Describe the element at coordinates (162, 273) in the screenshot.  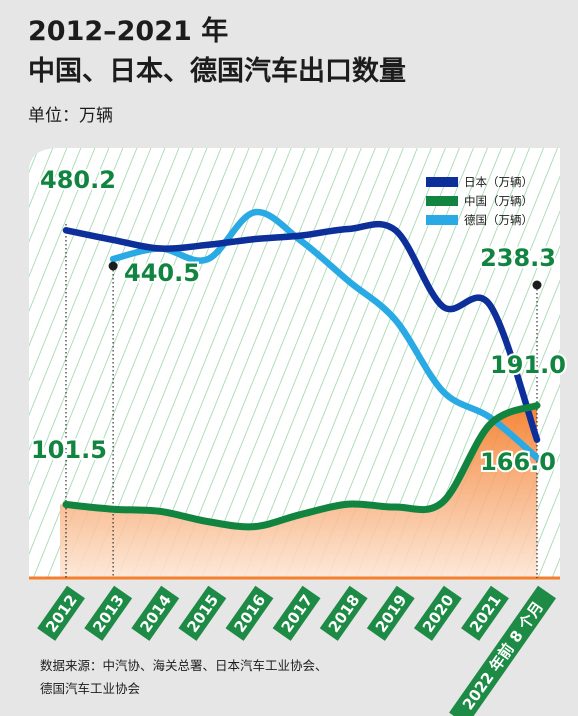
I see `label-germany-2013: 440.5` at that location.